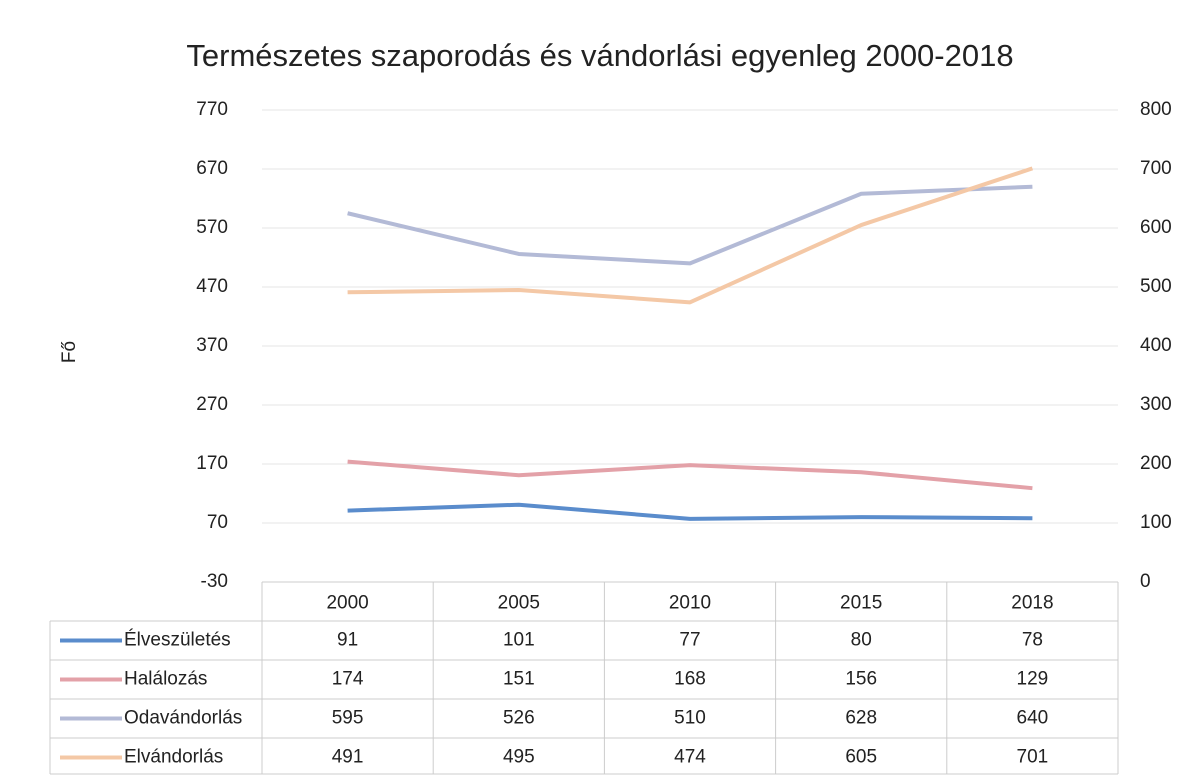 This screenshot has height=780, width=1193. What do you see at coordinates (69, 352) in the screenshot?
I see `y-axis-label: Fő` at bounding box center [69, 352].